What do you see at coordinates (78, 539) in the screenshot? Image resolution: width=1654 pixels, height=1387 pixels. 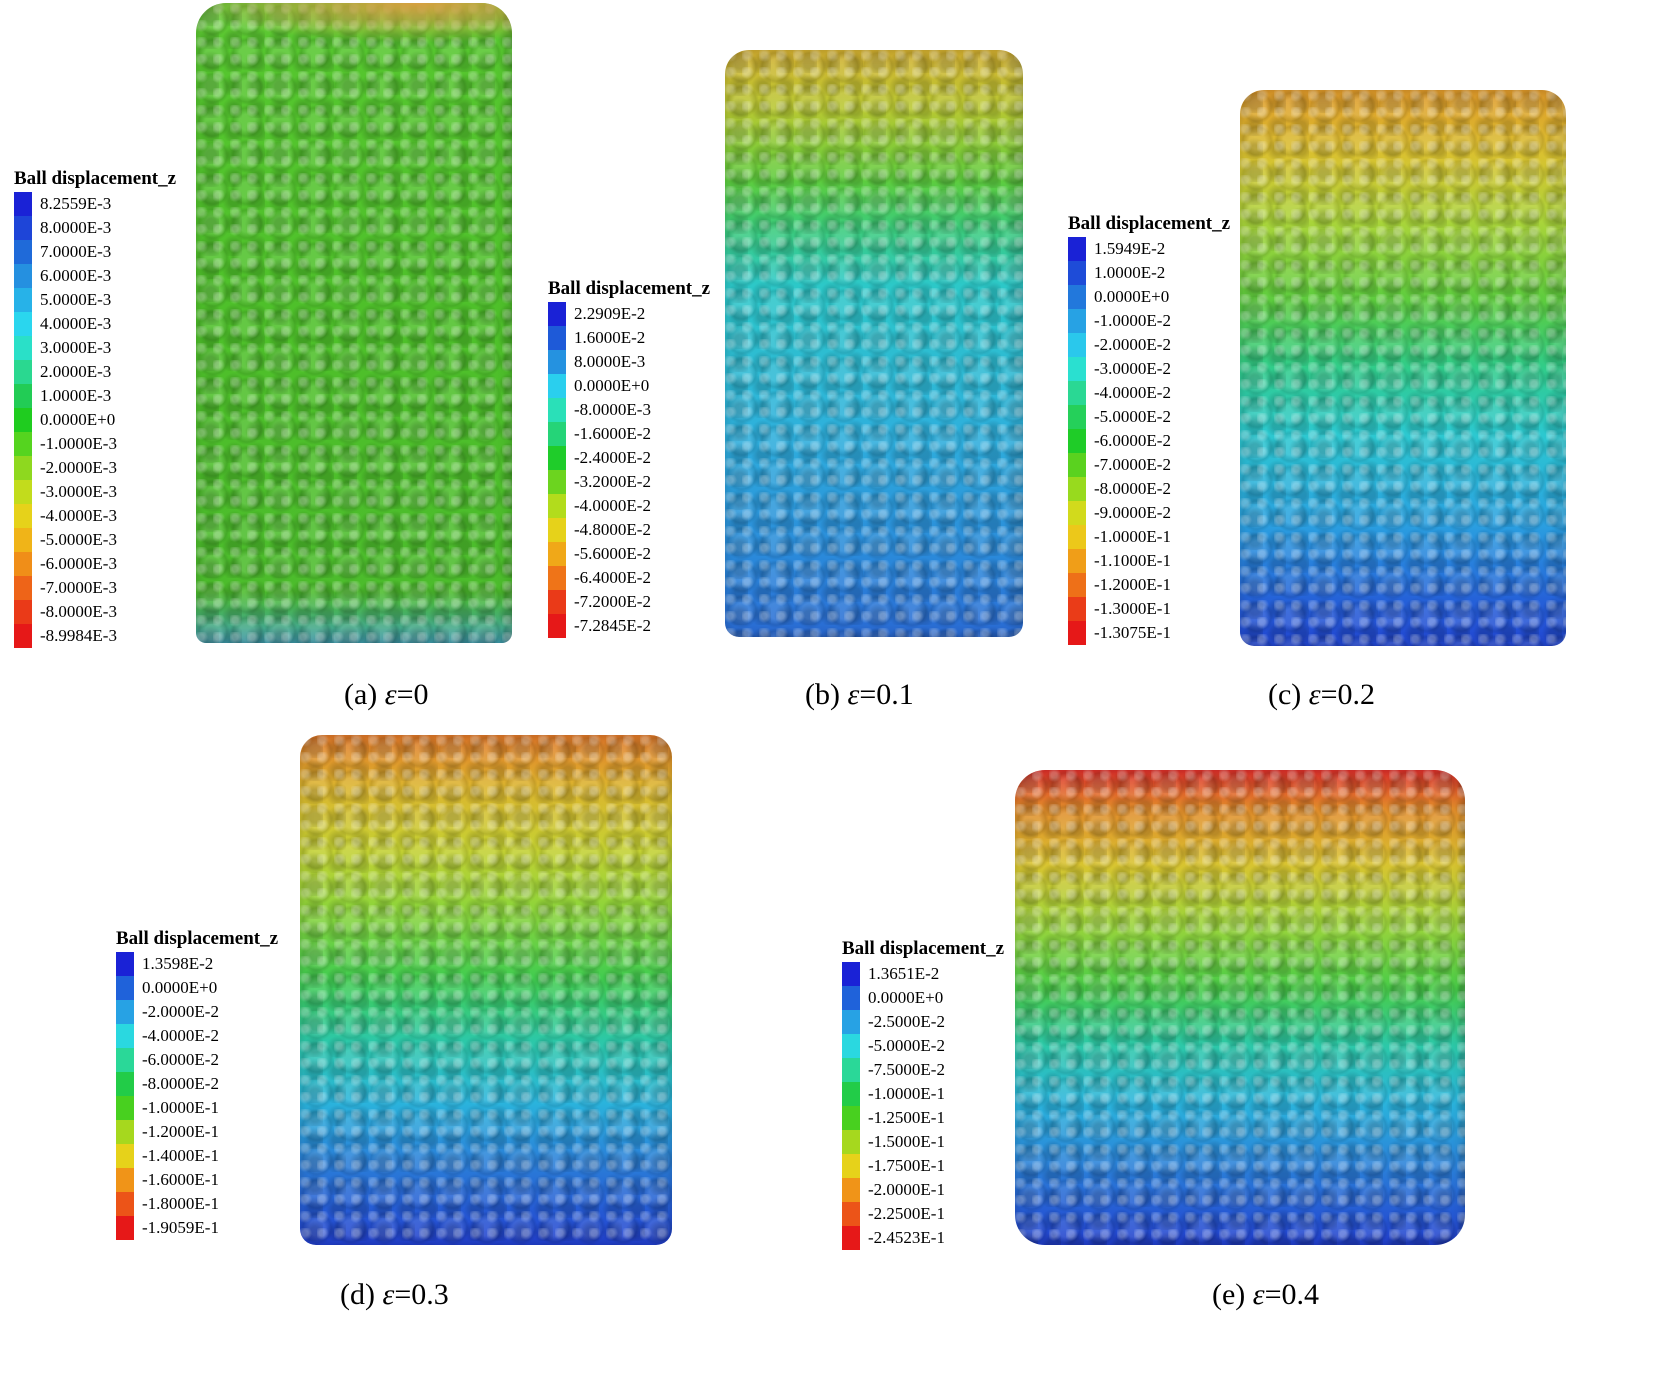 I see `colorbar-a-label: -5.0000E-3` at bounding box center [78, 539].